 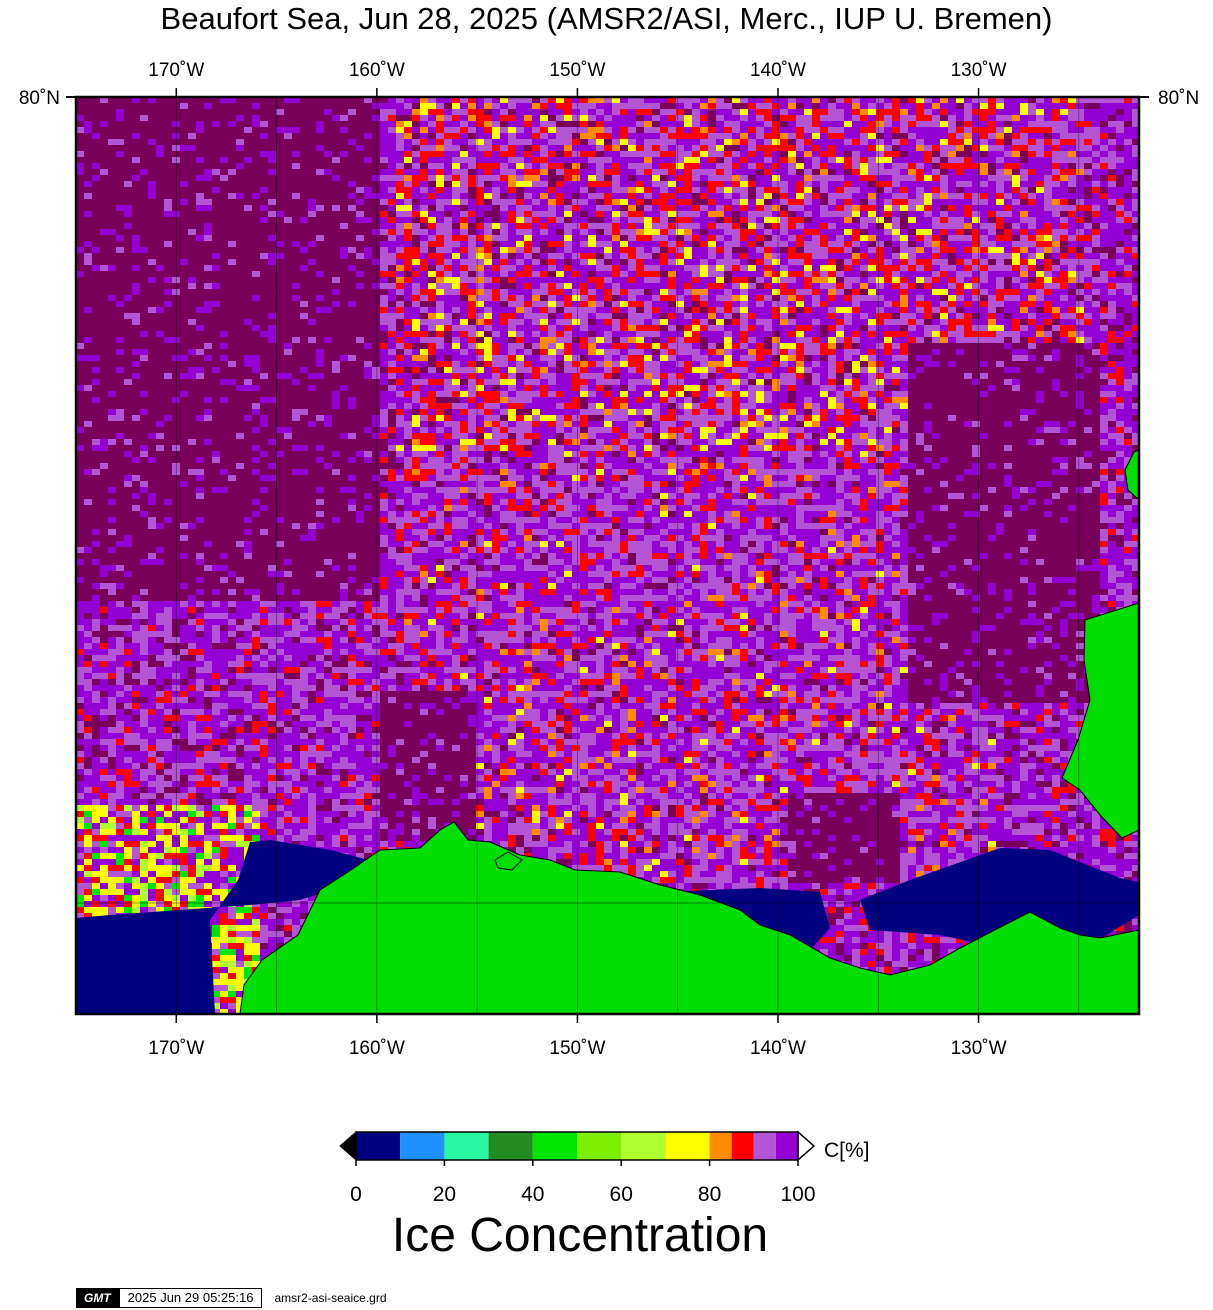 I want to click on grid-file-name: amsr2-asi-seaice.grd, so click(x=330, y=1298).